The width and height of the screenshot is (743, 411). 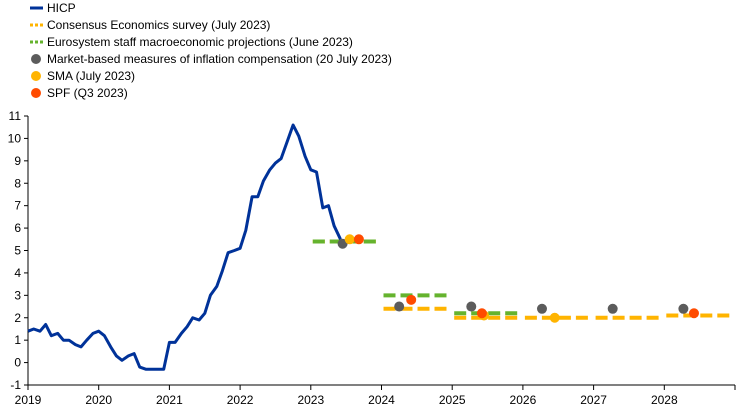 What do you see at coordinates (664, 400) in the screenshot?
I see `x-tick-label: 2028` at bounding box center [664, 400].